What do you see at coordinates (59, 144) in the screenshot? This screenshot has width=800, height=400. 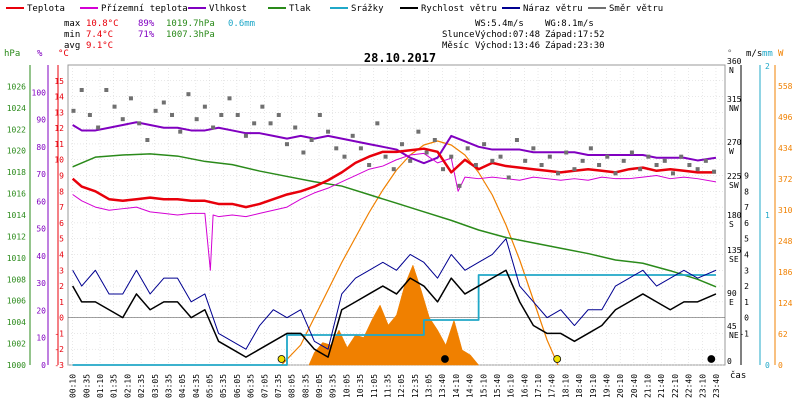 I see `tick-label-temperature: 11` at bounding box center [59, 144].